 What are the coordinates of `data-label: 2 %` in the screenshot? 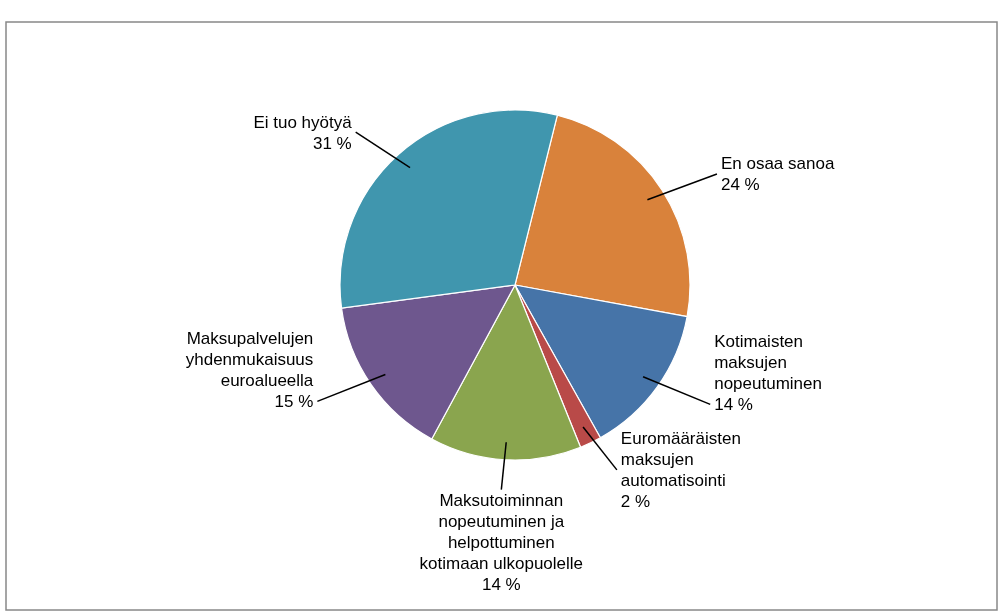 It's located at (635, 502).